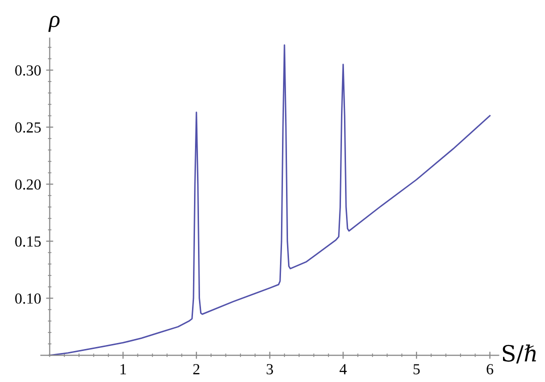  I want to click on x-tick-label: 1, so click(123, 369).